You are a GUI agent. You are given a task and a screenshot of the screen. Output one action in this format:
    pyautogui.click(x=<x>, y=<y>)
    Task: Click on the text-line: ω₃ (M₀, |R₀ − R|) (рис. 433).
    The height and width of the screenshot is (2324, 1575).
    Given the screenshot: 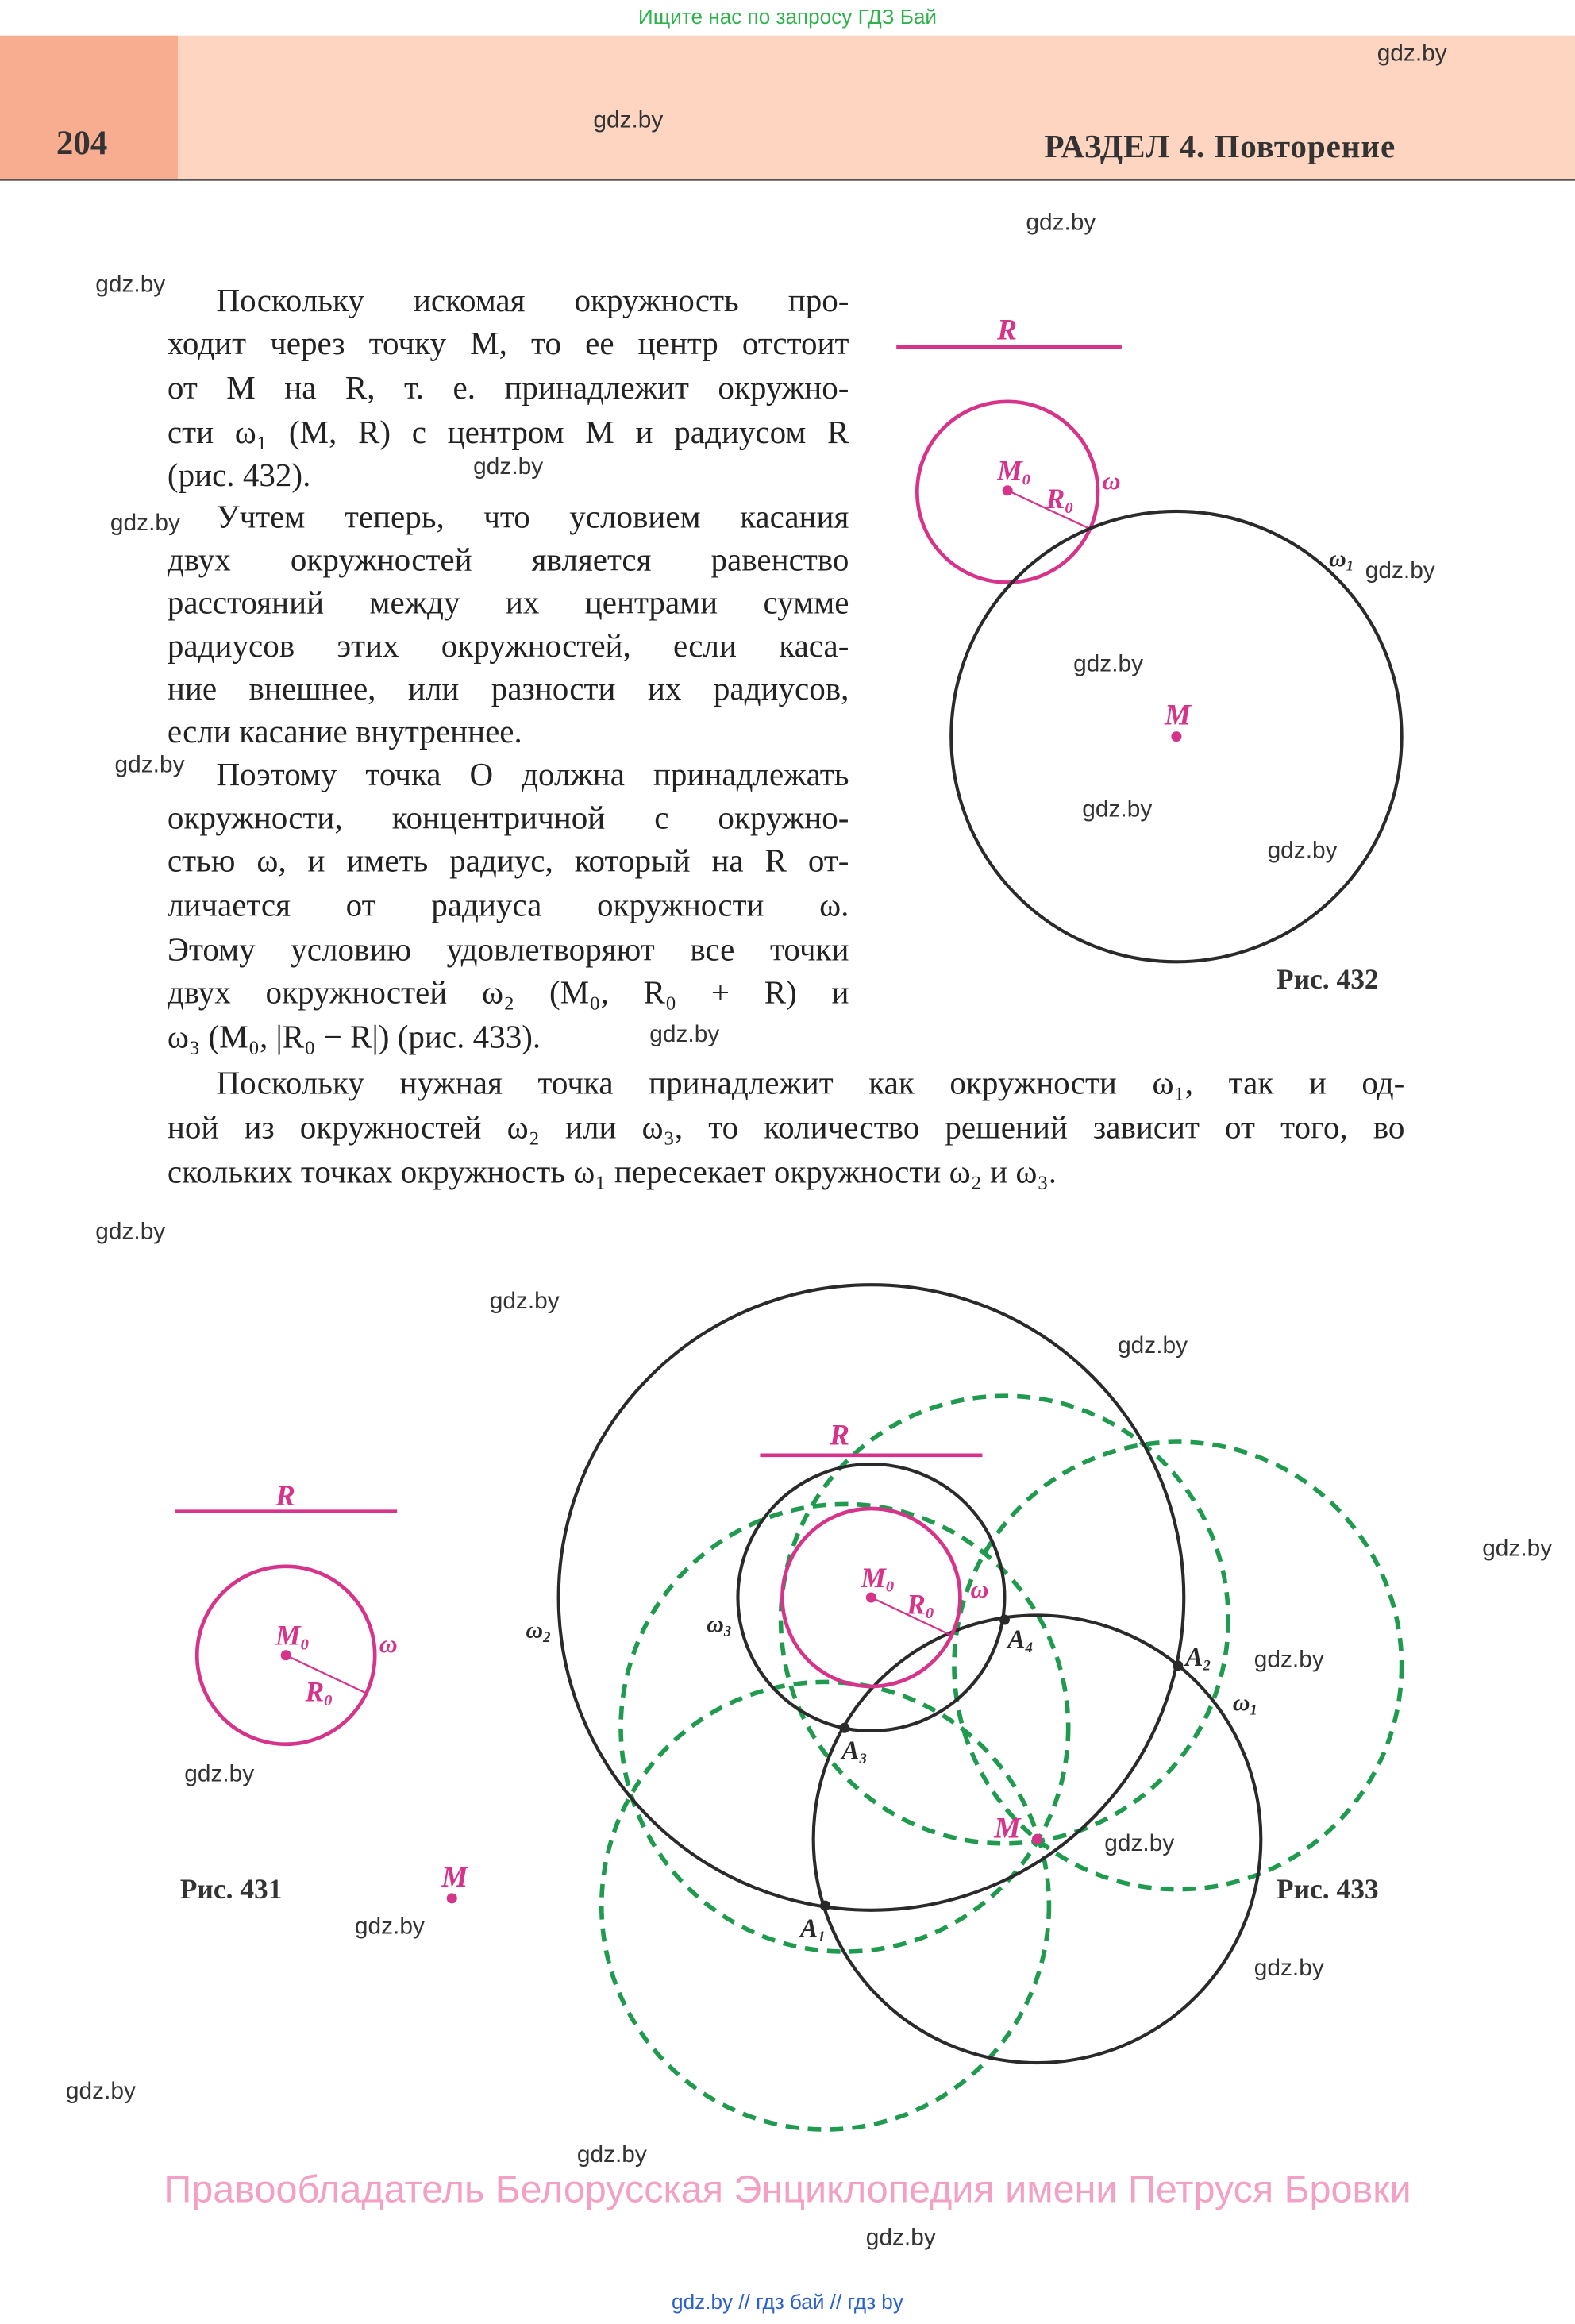 What is the action you would take?
    pyautogui.click(x=354, y=1036)
    